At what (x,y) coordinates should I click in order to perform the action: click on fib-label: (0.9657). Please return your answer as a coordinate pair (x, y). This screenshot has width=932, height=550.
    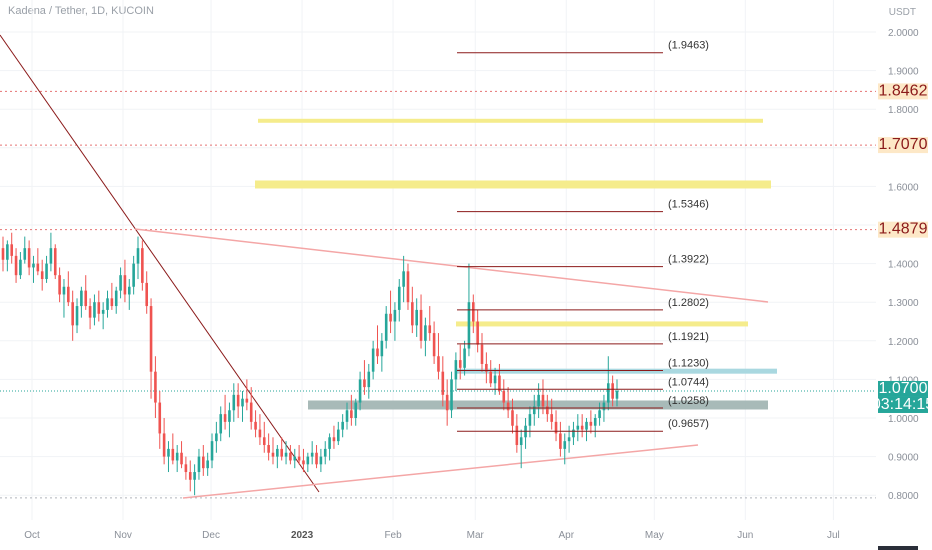
    Looking at the image, I should click on (688, 424).